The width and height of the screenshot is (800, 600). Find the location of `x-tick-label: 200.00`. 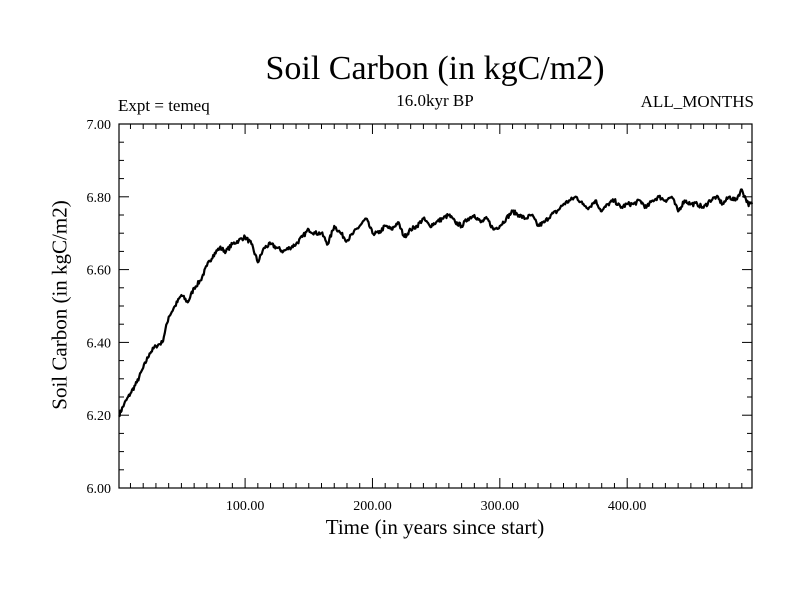

x-tick-label: 200.00 is located at coordinates (372, 506).